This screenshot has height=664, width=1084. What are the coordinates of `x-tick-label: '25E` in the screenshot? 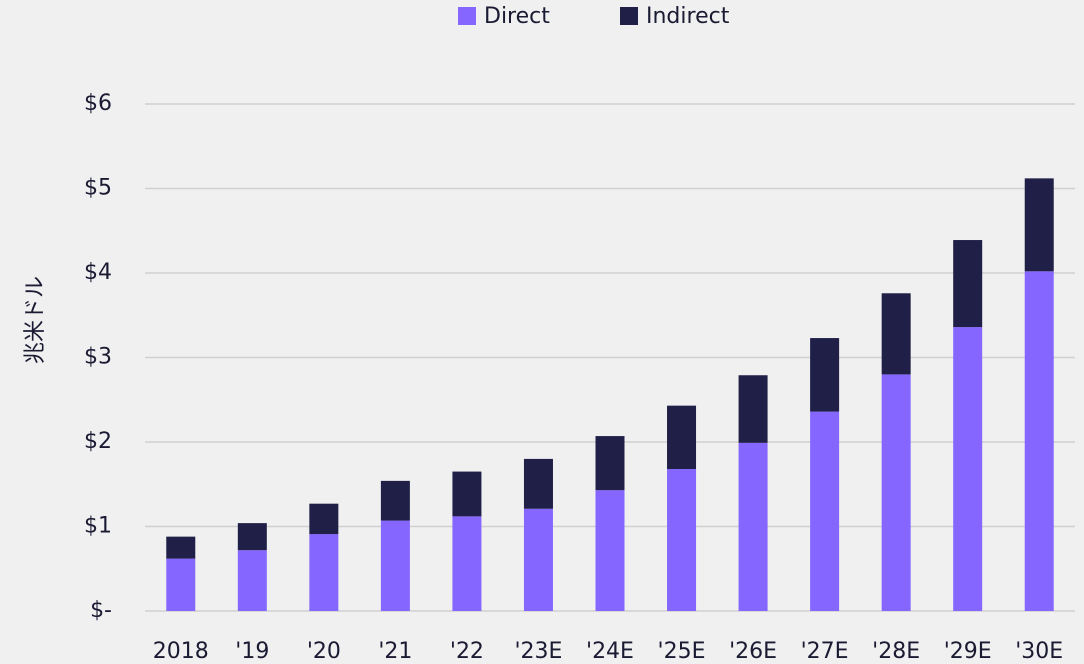 It's located at (682, 651).